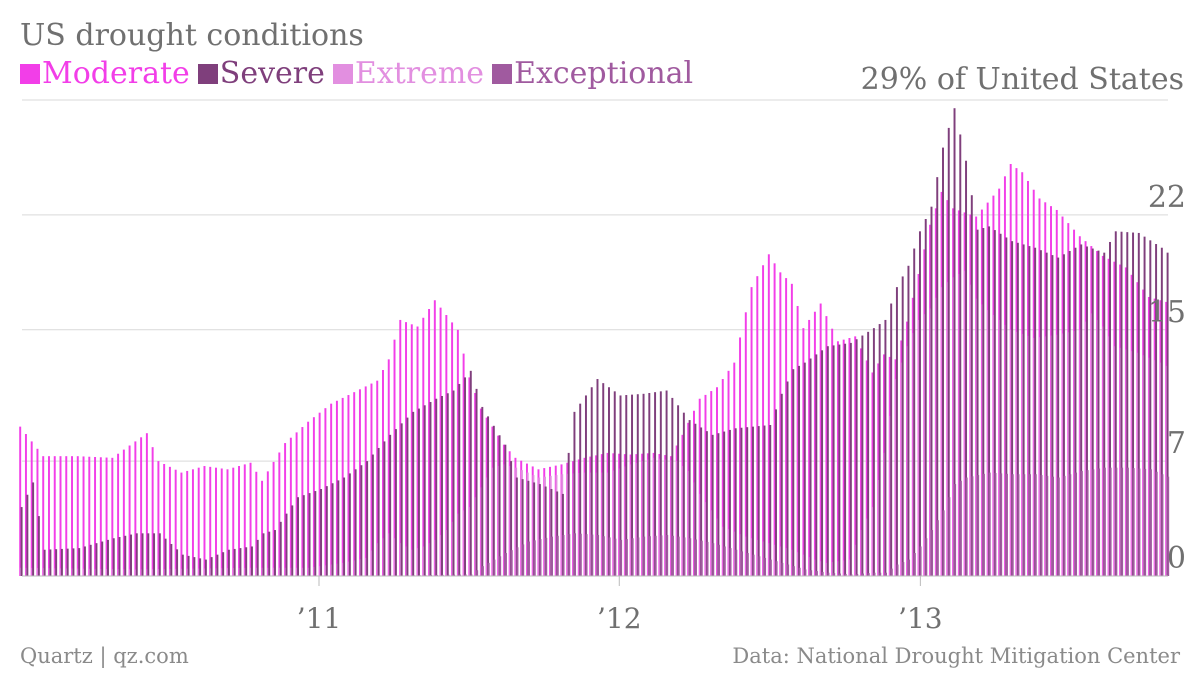 The image size is (1200, 676). Describe the element at coordinates (116, 73) in the screenshot. I see `legend-label-moderate: Moderate` at that location.